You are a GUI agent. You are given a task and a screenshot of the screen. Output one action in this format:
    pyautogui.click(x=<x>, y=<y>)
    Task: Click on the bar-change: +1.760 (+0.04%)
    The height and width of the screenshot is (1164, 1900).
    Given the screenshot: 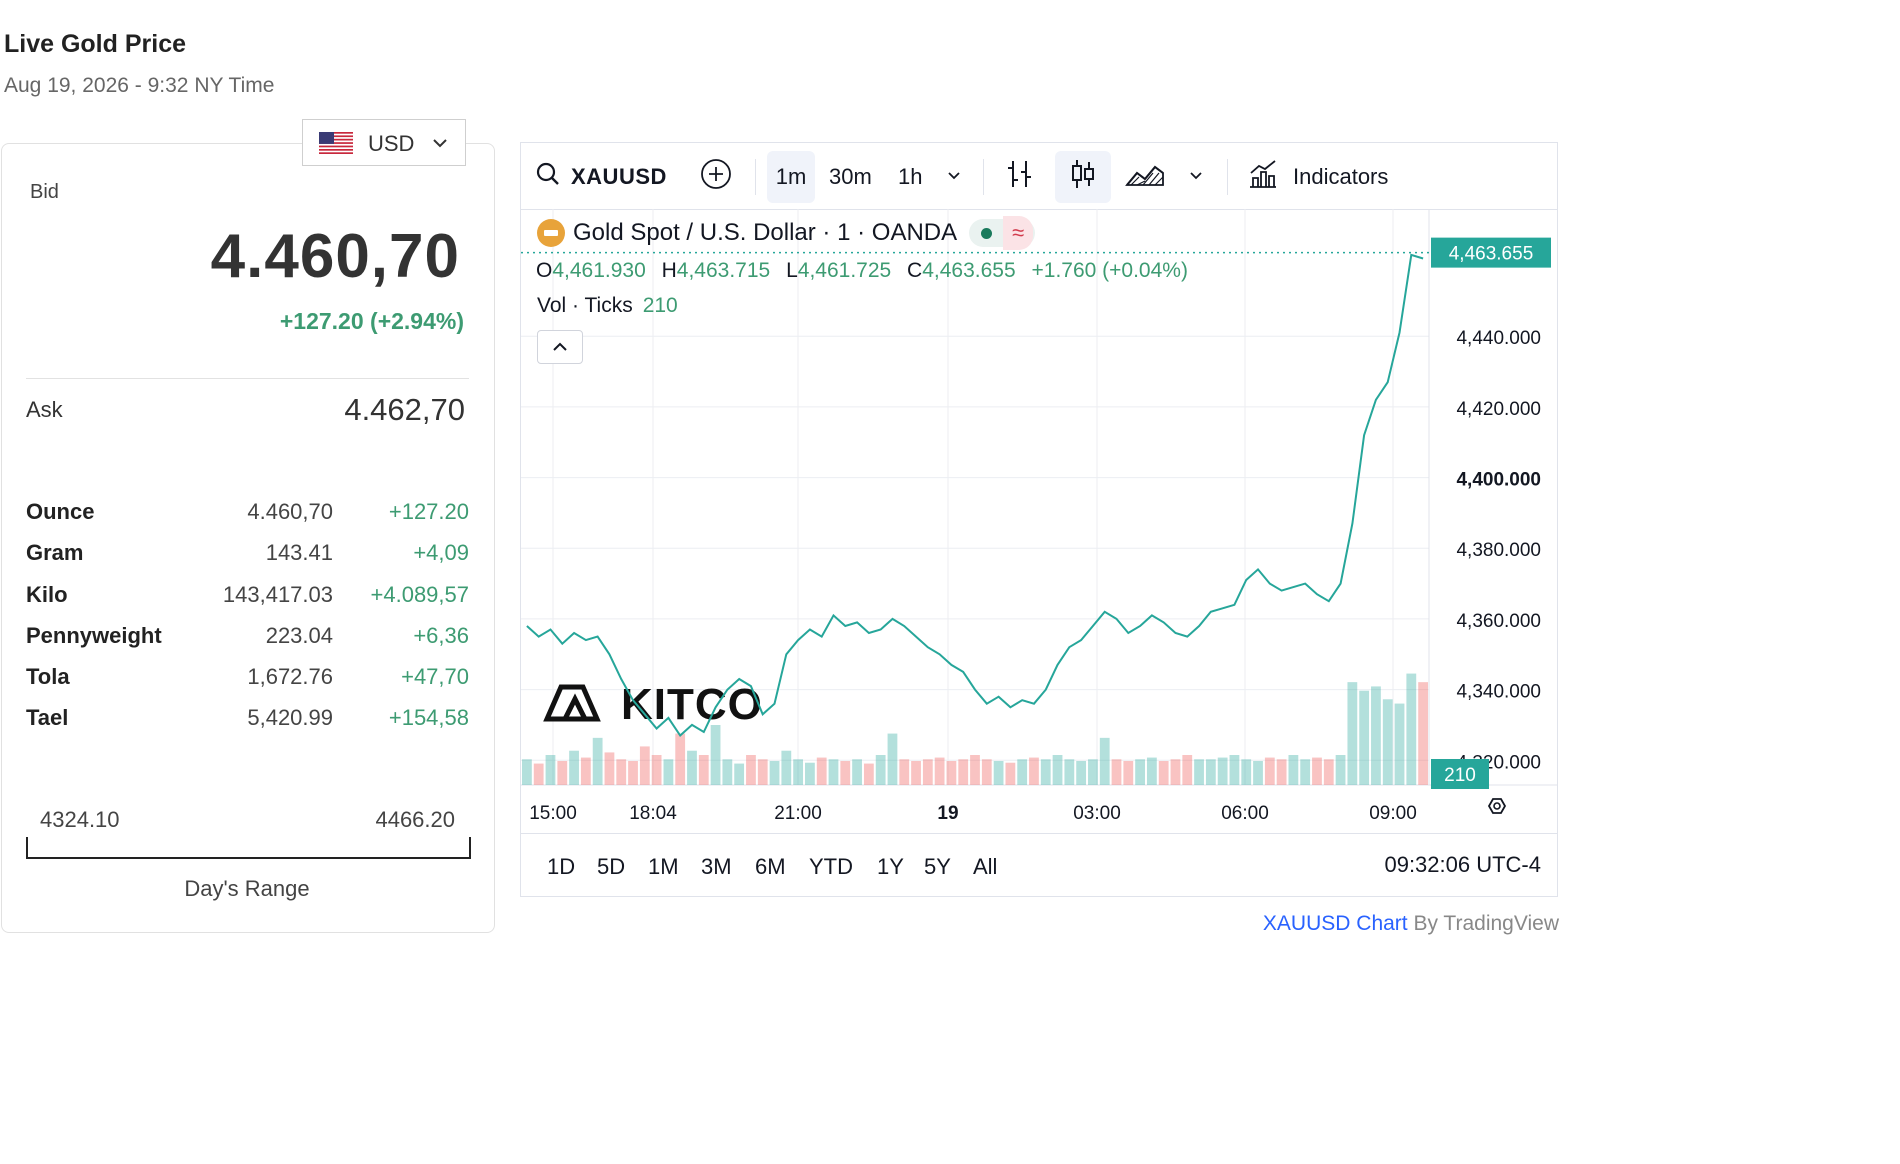 What is the action you would take?
    pyautogui.click(x=1109, y=270)
    